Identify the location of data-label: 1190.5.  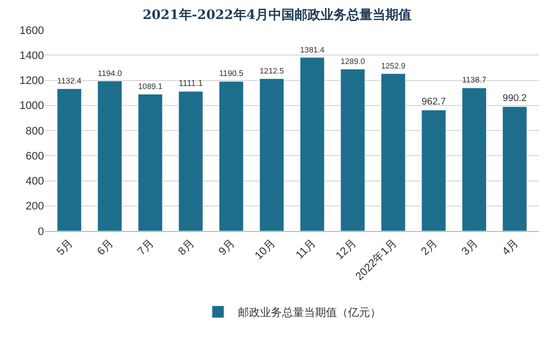
(231, 73).